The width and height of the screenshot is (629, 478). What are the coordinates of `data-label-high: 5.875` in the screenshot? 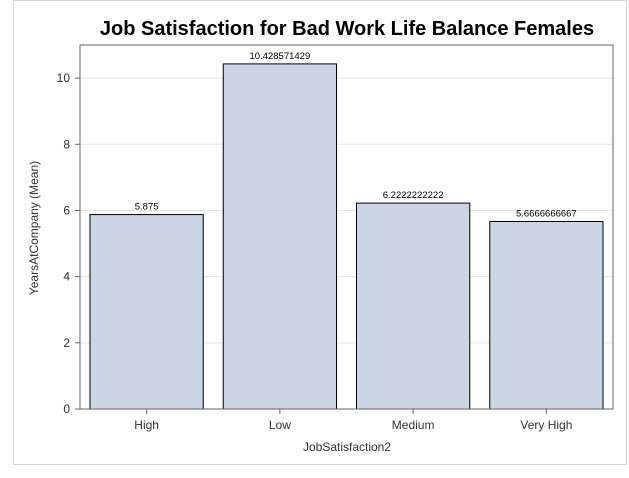 It's located at (147, 207).